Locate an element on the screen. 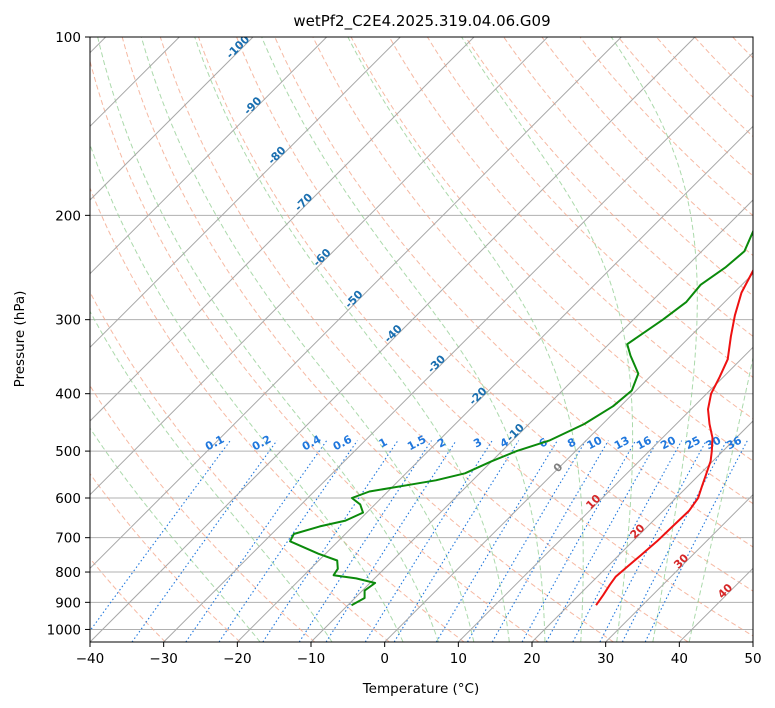 The width and height of the screenshot is (775, 708). x-tick-label: 40 is located at coordinates (679, 659).